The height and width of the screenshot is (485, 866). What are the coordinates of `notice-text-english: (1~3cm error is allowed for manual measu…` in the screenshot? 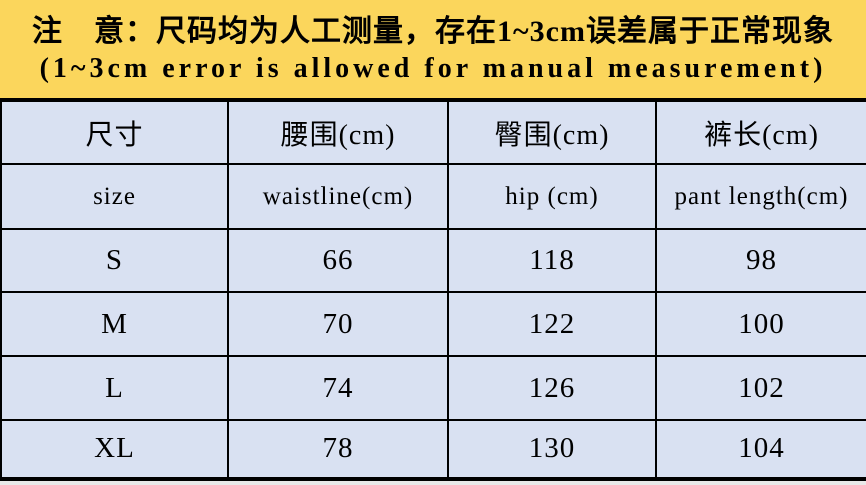 It's located at (433, 68).